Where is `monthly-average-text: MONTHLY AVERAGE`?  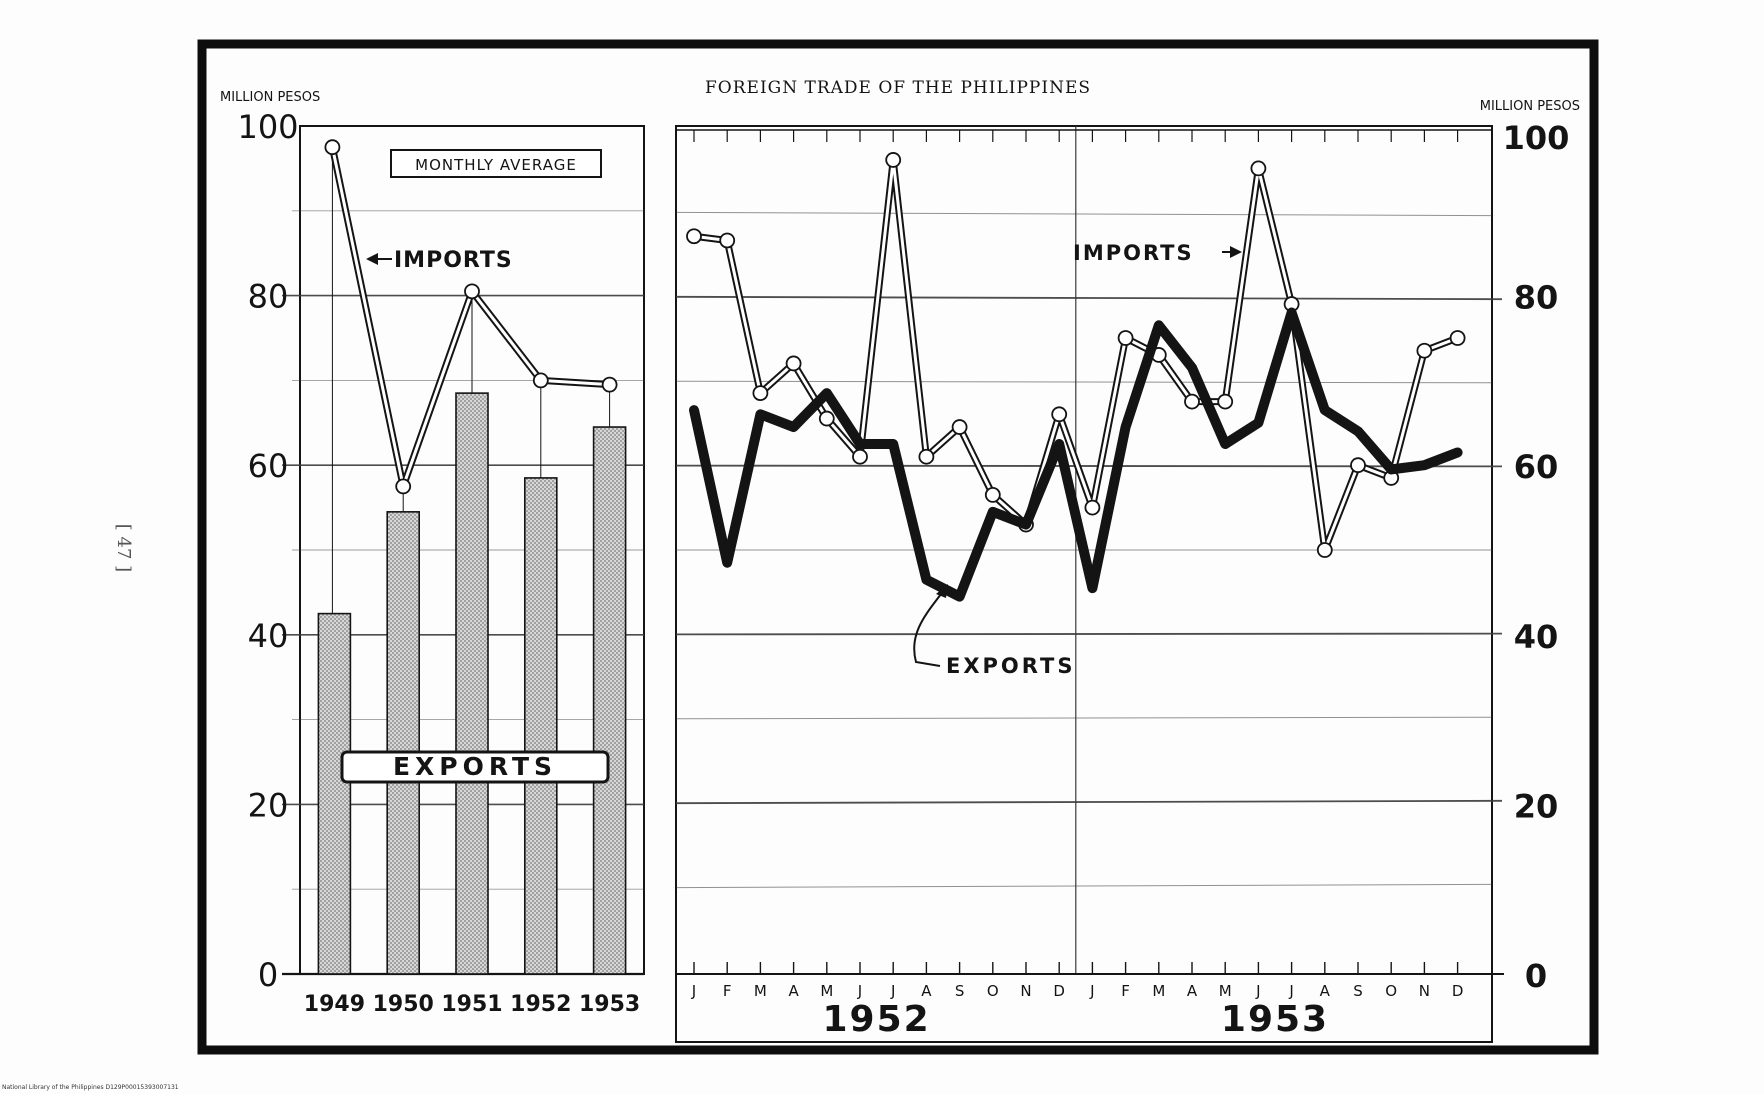 monthly-average-text: MONTHLY AVERAGE is located at coordinates (496, 165).